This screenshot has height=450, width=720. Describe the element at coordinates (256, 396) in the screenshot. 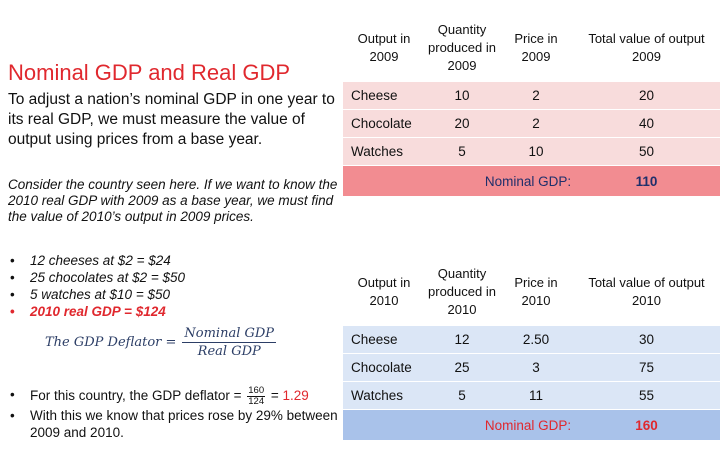

I see `deflator-fraction: 160 124` at that location.